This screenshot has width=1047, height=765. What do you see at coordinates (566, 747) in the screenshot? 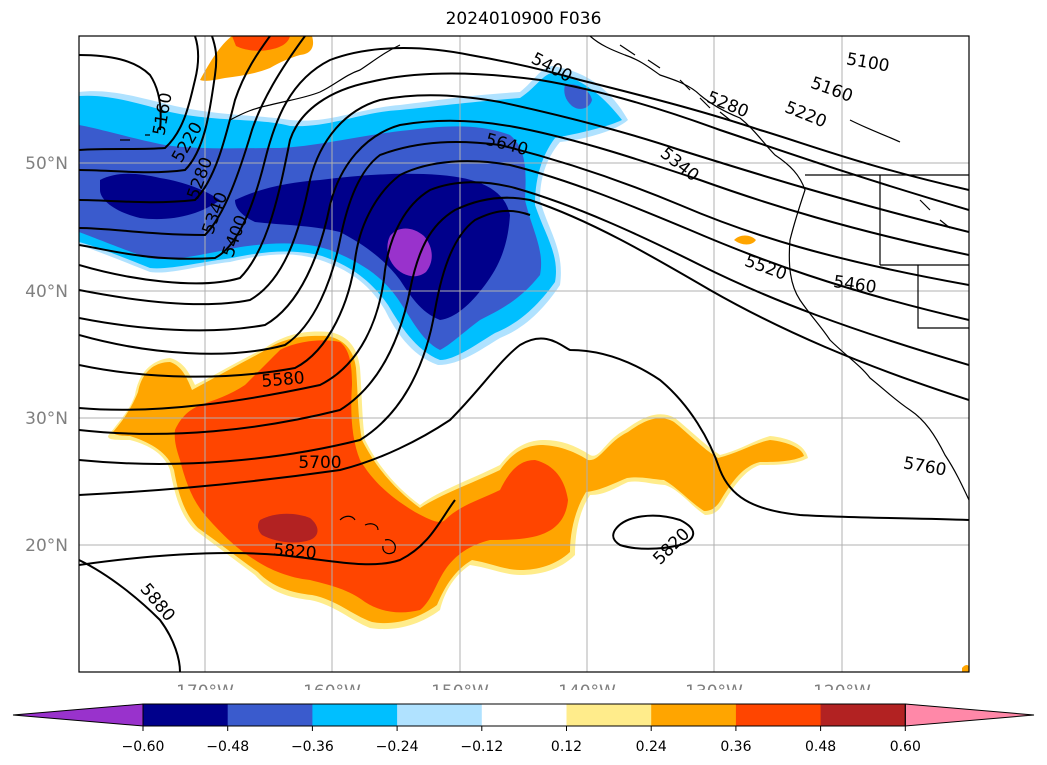
I see `colorbar-tick-label: 0.12` at bounding box center [566, 747].